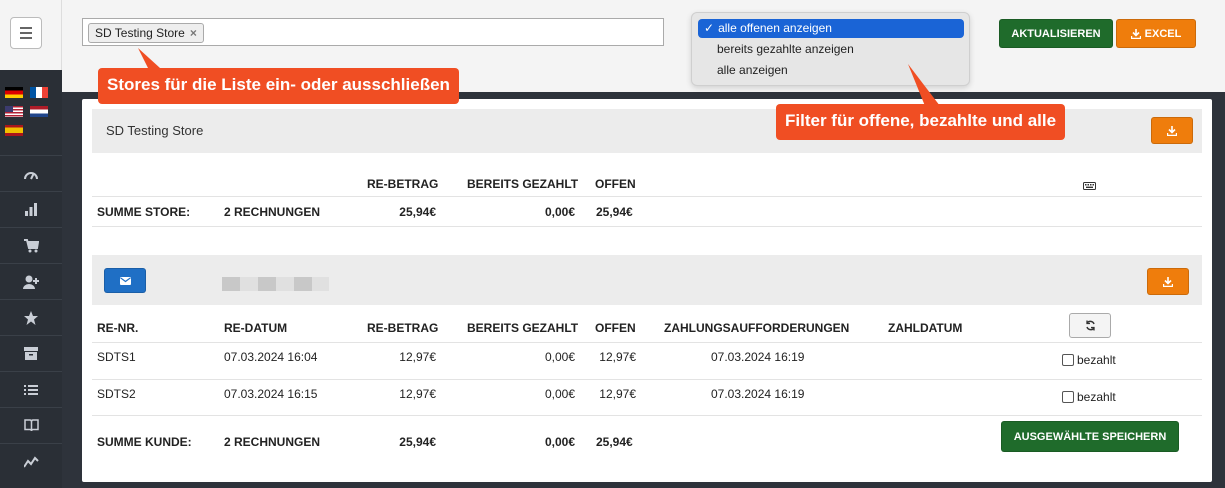  What do you see at coordinates (31, 353) in the screenshot?
I see `archive-box-icon` at bounding box center [31, 353].